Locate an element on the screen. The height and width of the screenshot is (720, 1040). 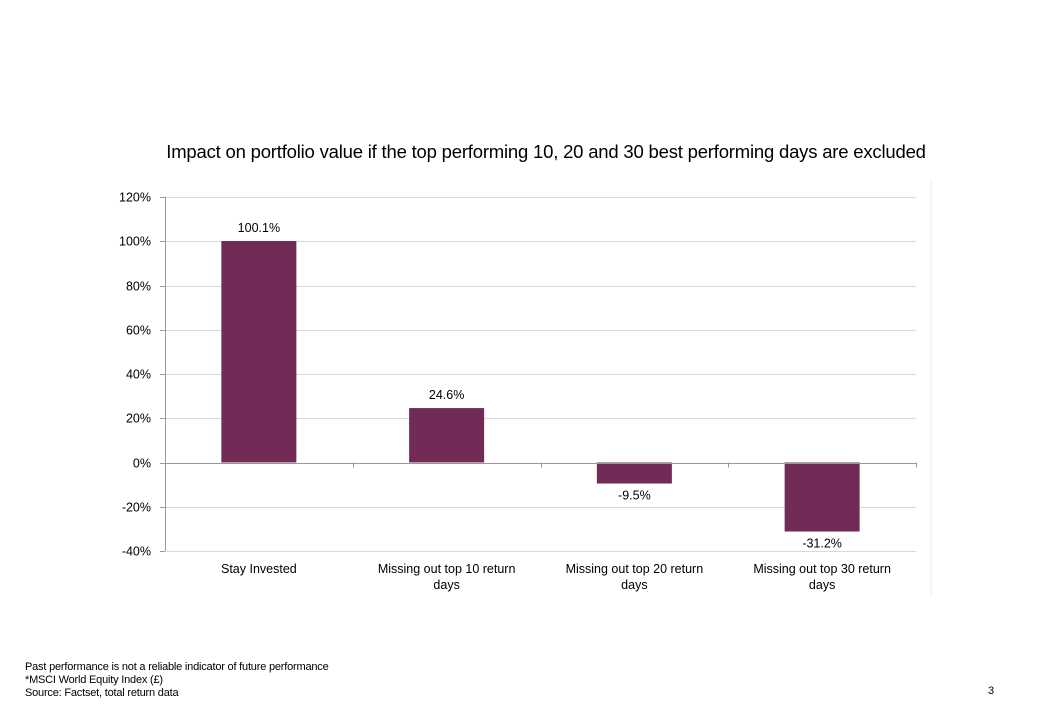
data-label: -9.5% is located at coordinates (634, 496).